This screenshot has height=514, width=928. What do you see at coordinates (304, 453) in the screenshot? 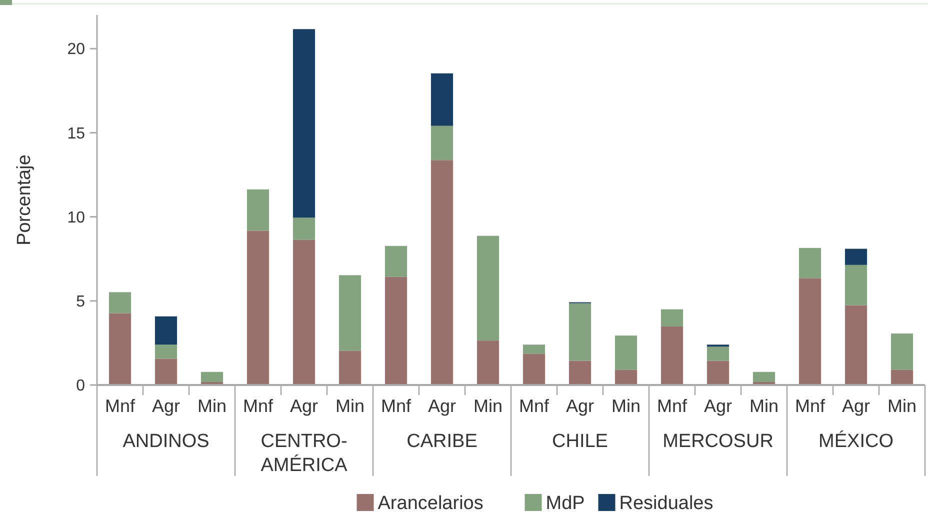
I see `text: CENTRO-AMÉRICA` at bounding box center [304, 453].